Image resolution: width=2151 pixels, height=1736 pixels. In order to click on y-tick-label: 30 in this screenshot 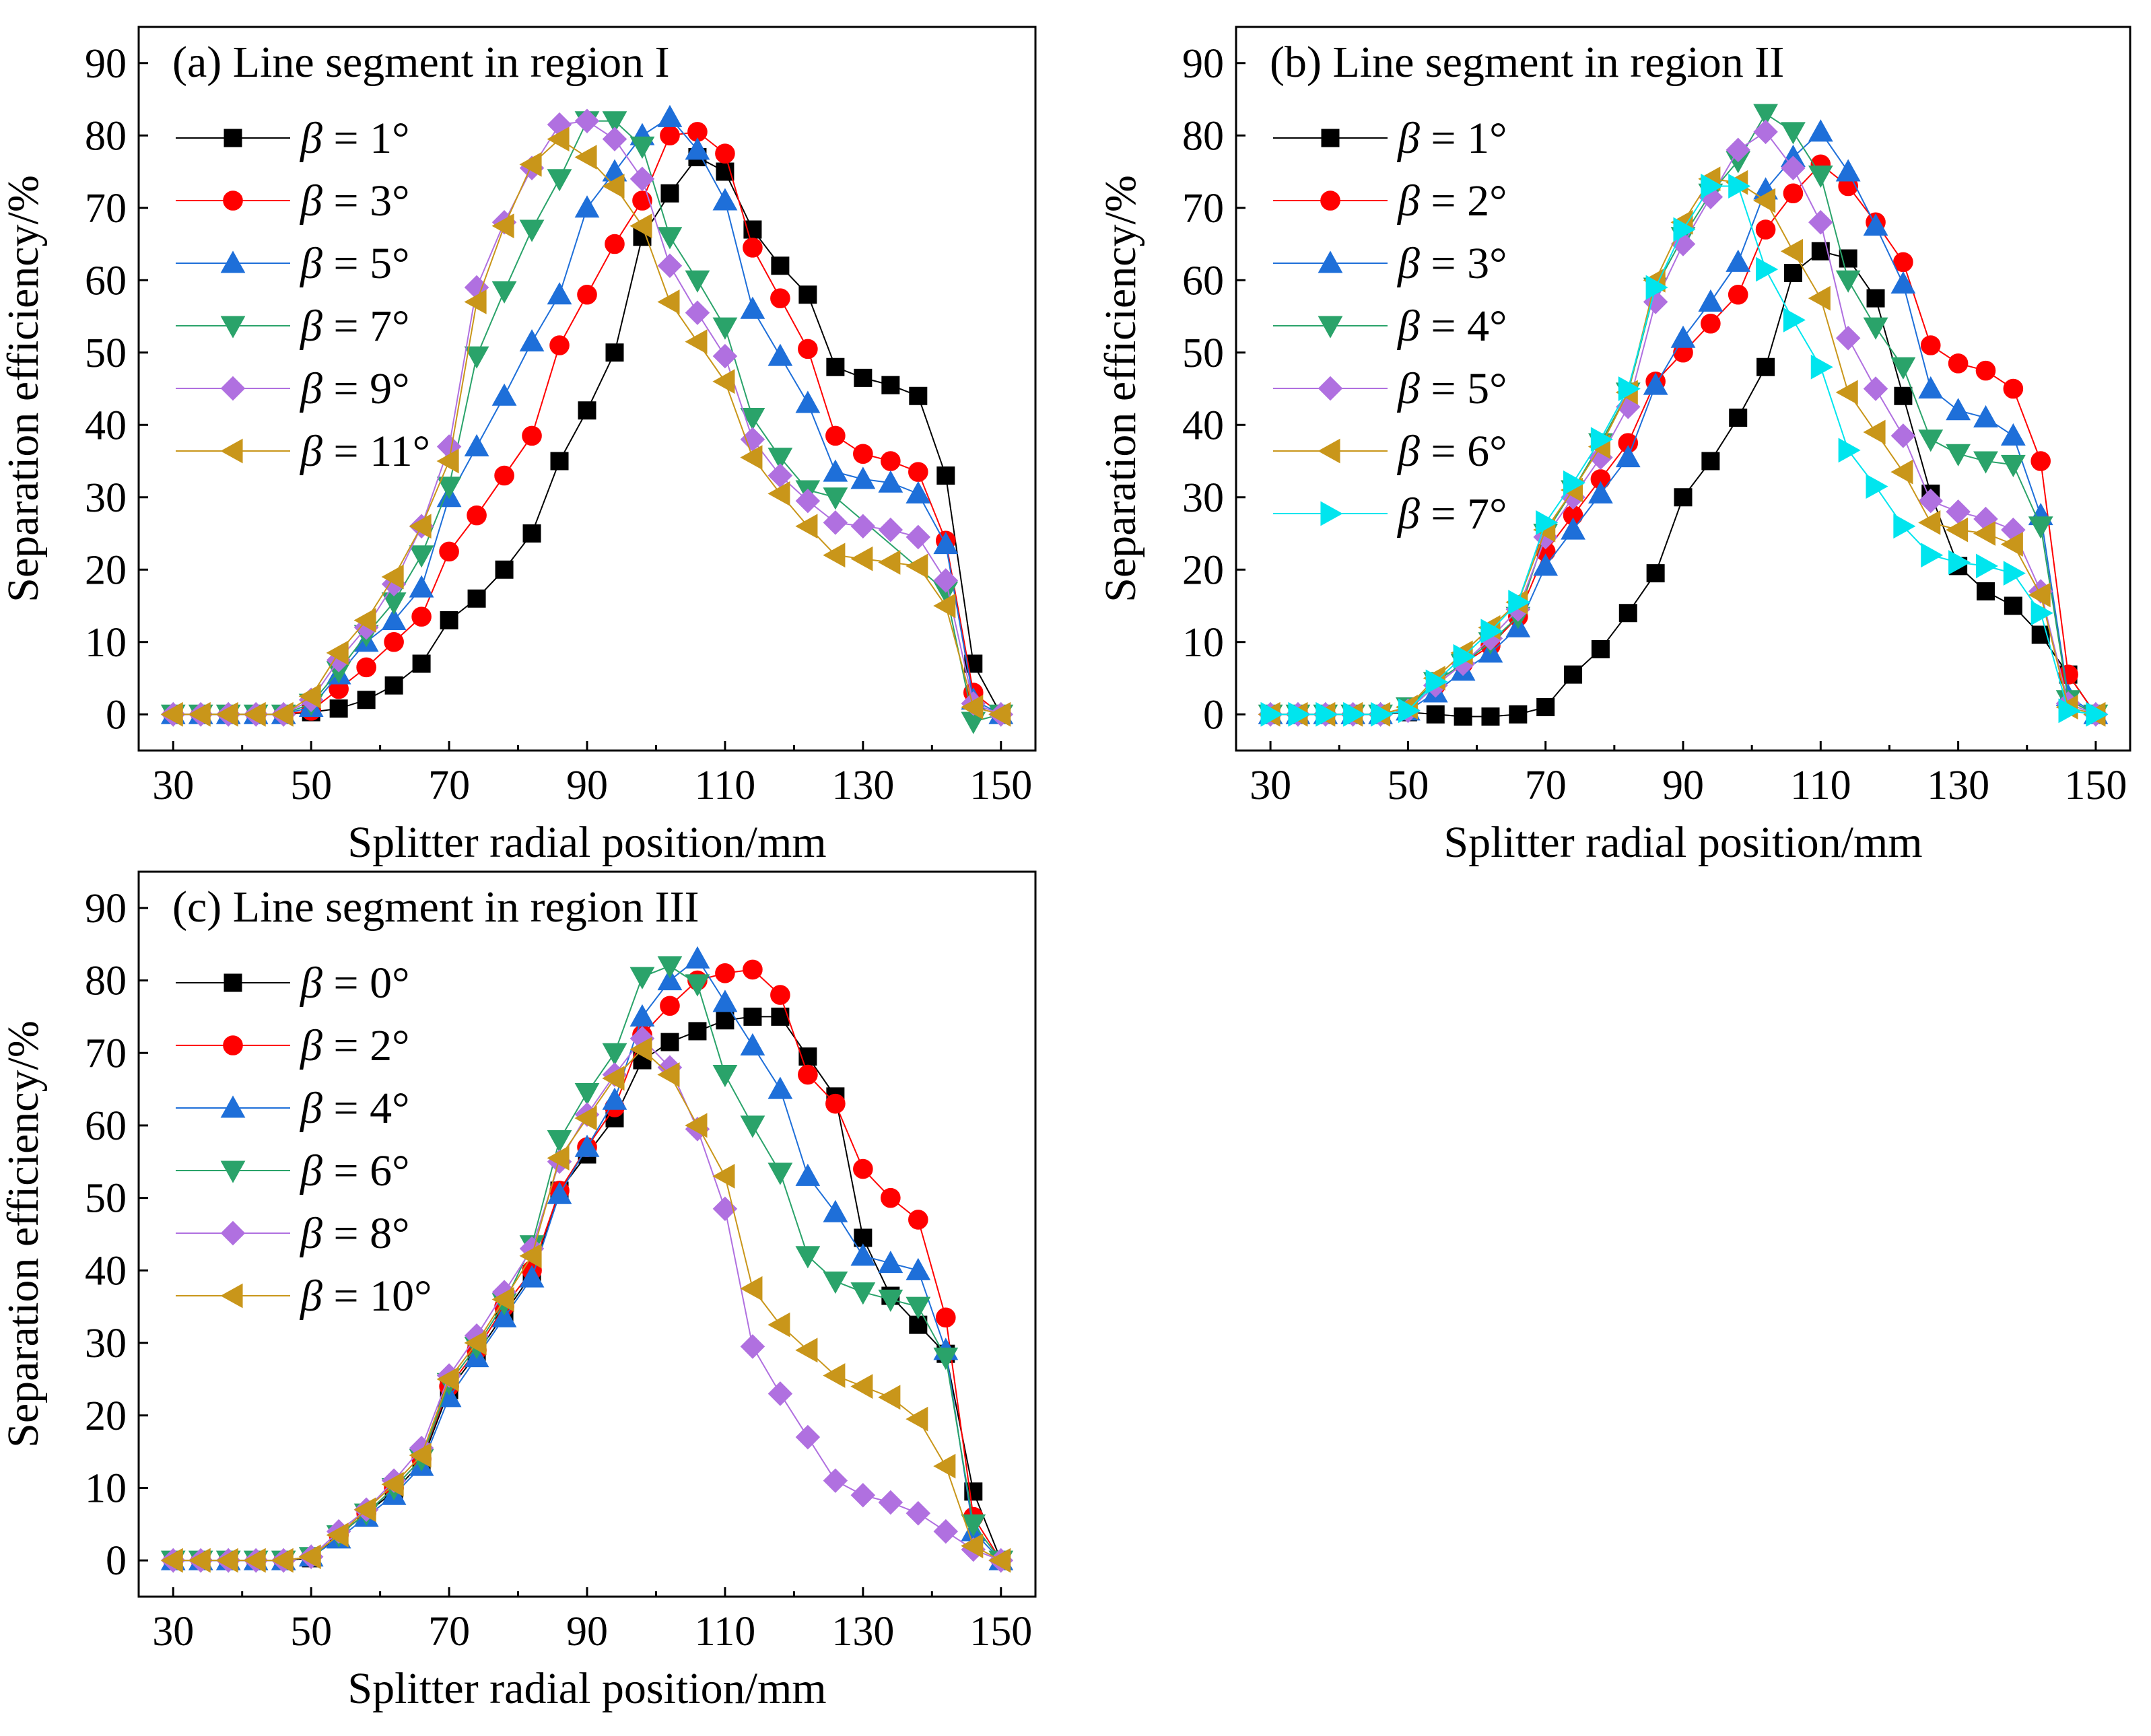, I will do `click(106, 498)`.